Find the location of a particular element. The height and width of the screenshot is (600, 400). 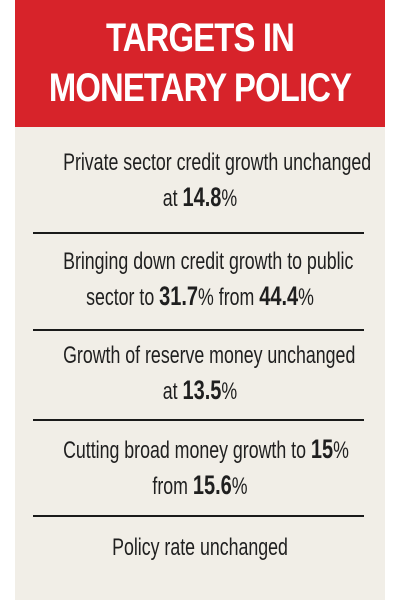

item-text-line: sector to 31.7% from 44.4% is located at coordinates (200, 296).